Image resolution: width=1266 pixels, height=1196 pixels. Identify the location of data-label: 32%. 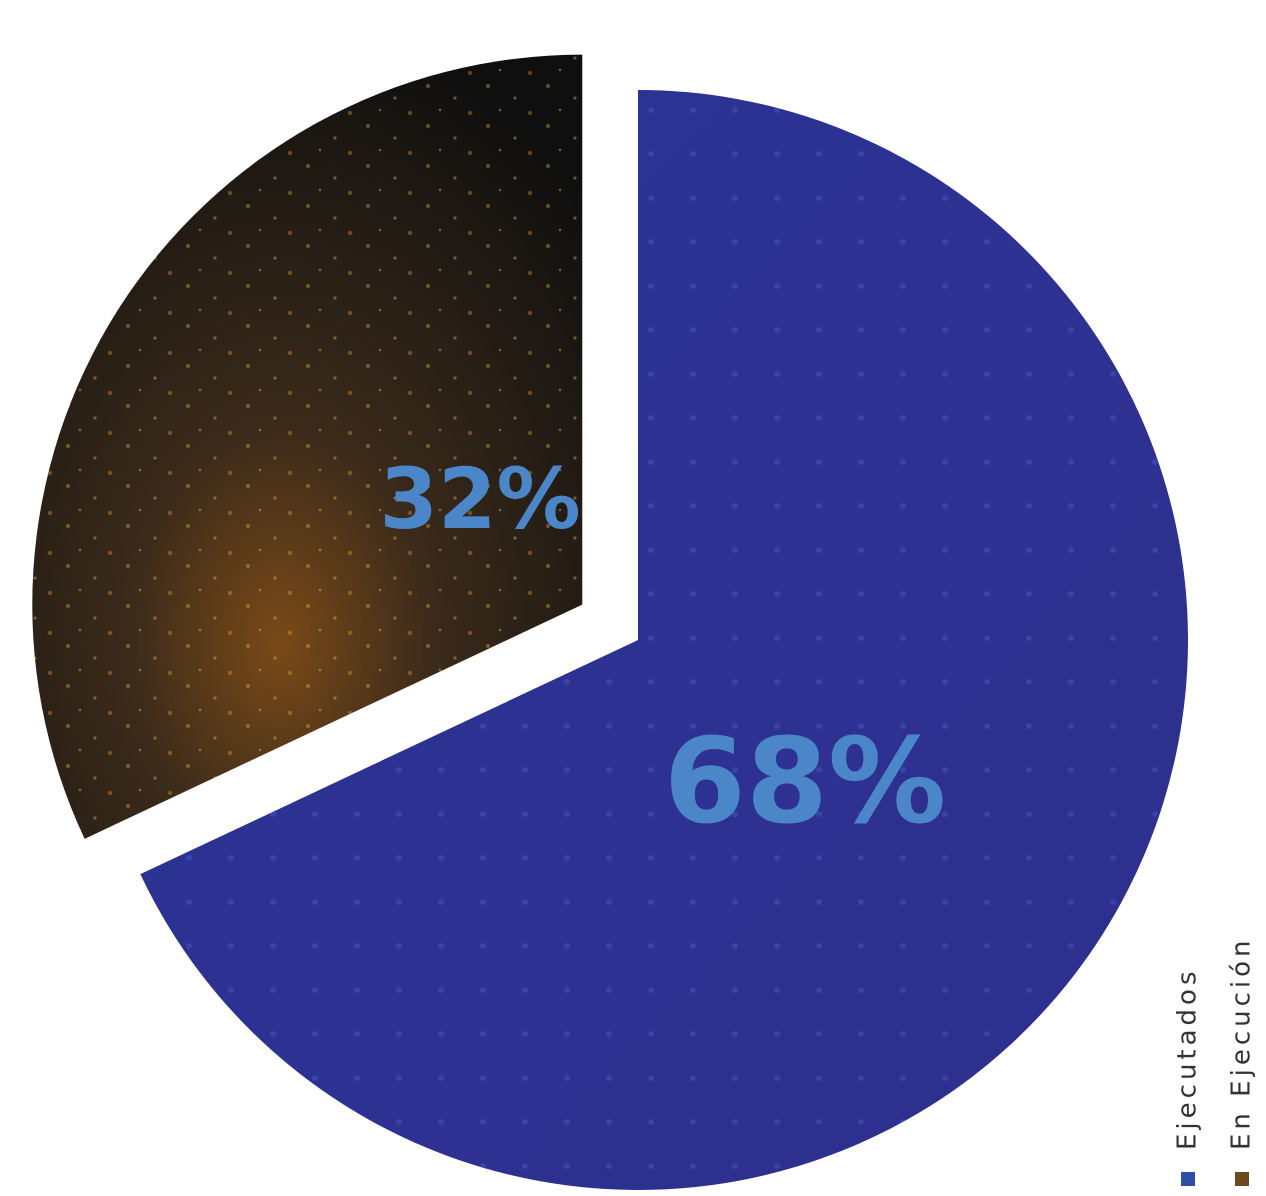
(480, 499).